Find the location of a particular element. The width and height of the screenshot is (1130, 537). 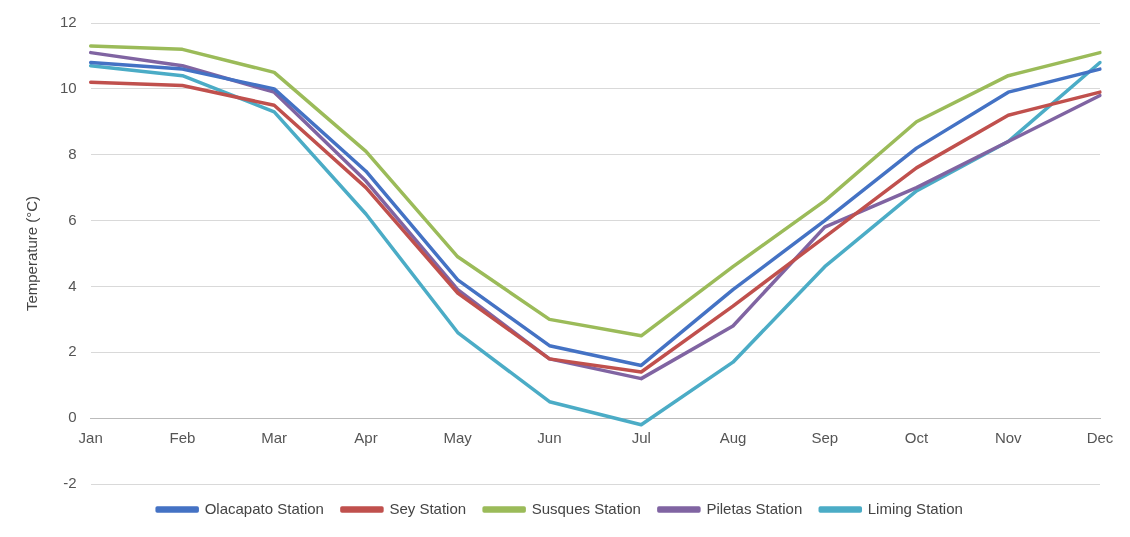

y-axis-title: Temperature (°C) is located at coordinates (32, 253).